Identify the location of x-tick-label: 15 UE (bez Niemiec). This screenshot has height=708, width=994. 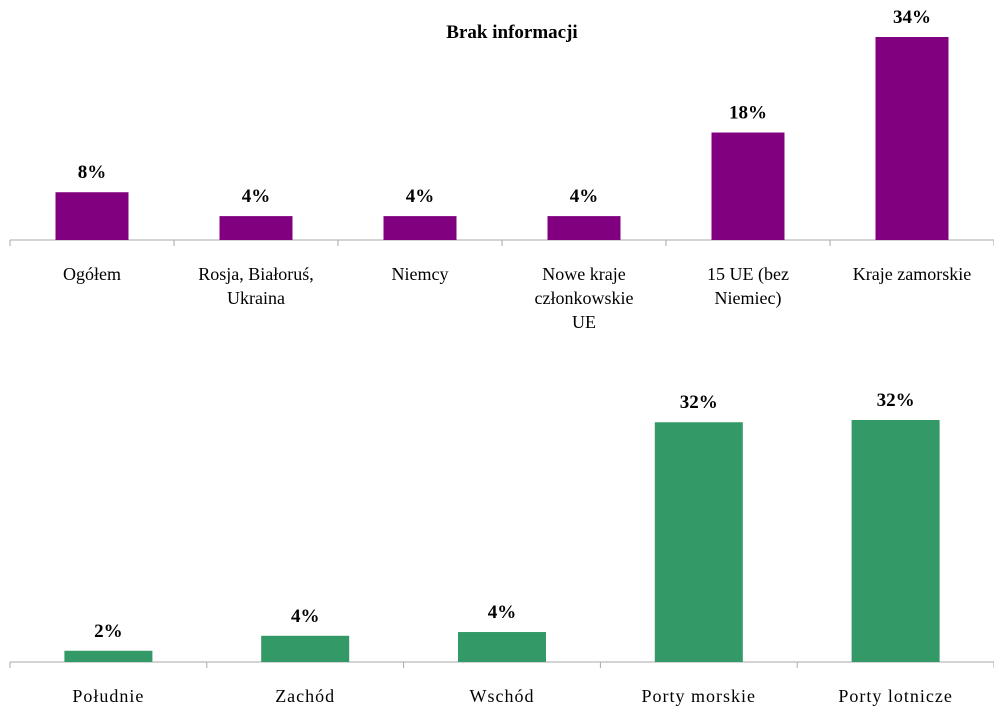
(748, 286).